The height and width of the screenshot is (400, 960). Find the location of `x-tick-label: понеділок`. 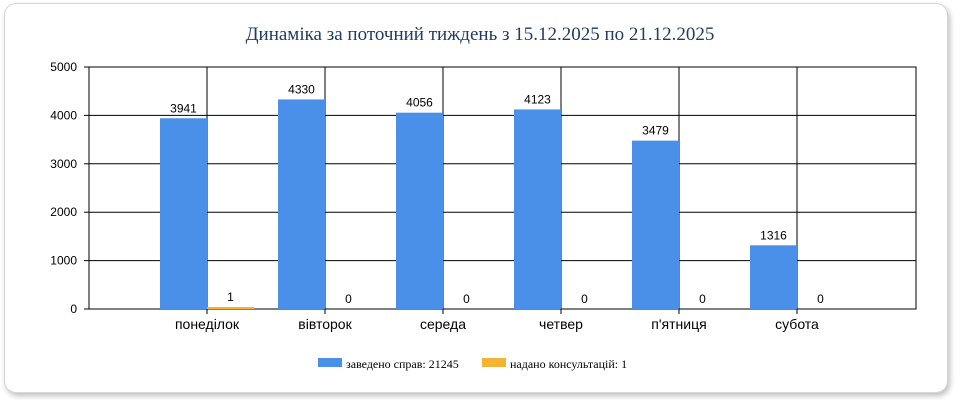

x-tick-label: понеділок is located at coordinates (207, 324).